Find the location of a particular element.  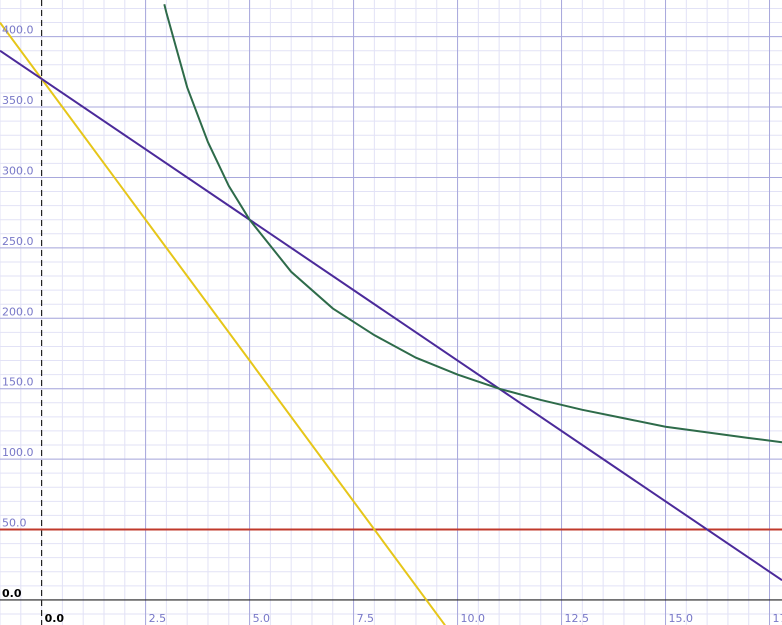

x-tick-label: 7.5 is located at coordinates (366, 618).